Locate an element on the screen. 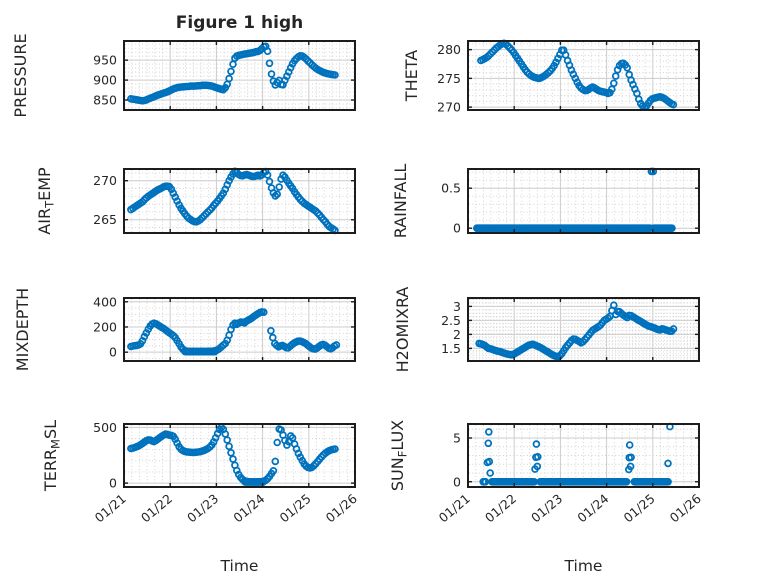 The width and height of the screenshot is (778, 583). y-tick-label: 500 is located at coordinates (105, 427).